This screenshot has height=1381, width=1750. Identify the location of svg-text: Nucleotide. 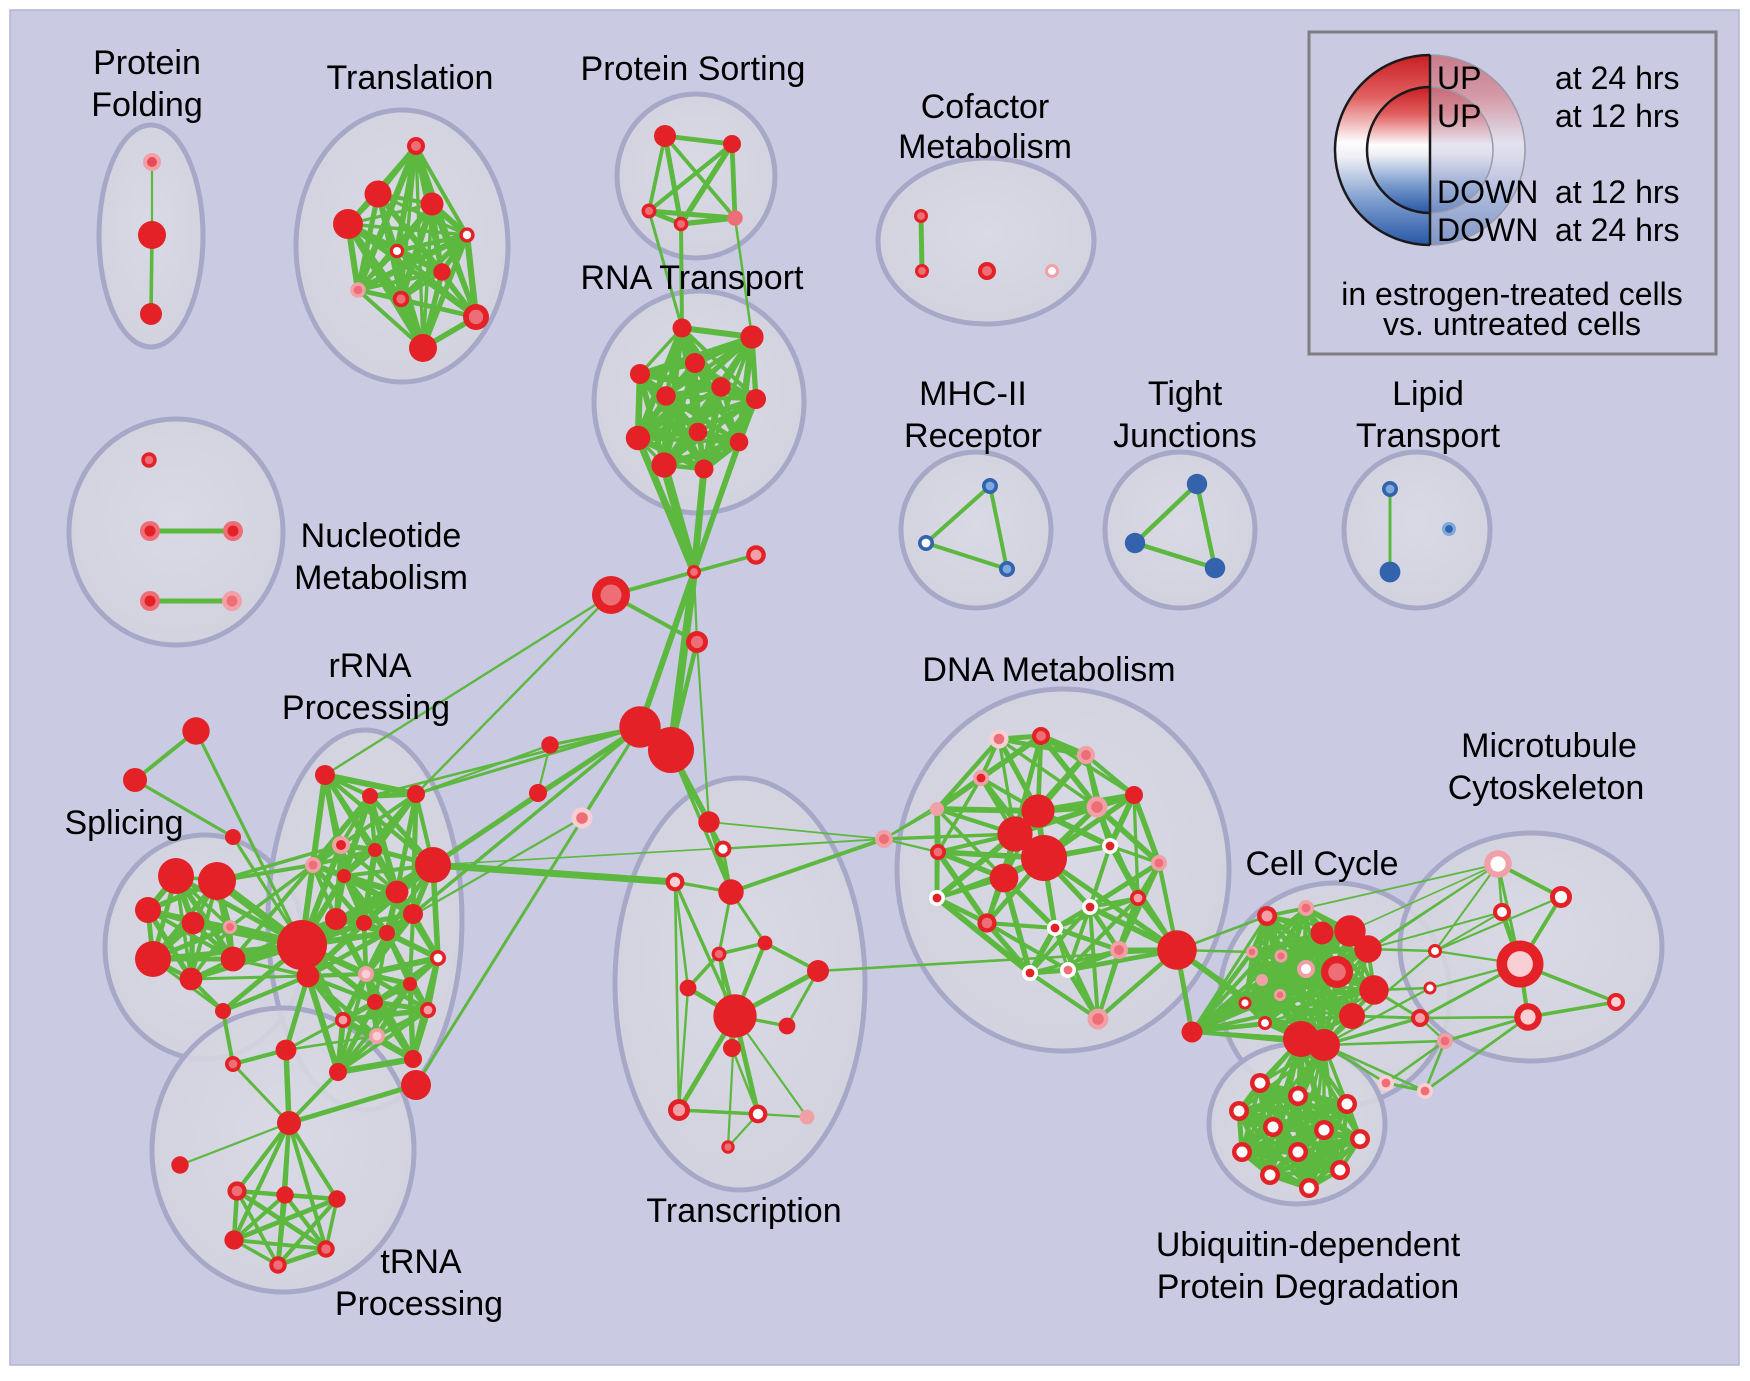
(381, 536).